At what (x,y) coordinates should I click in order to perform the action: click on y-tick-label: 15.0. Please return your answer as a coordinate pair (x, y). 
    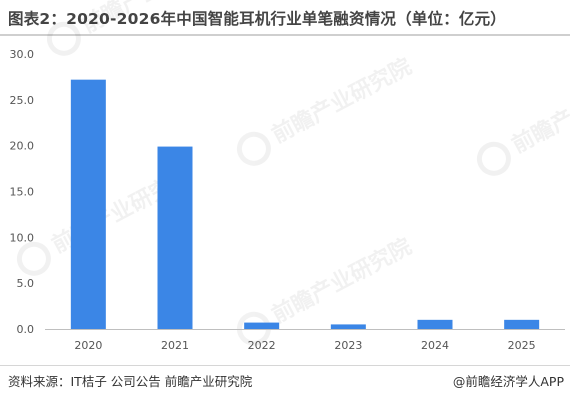
    Looking at the image, I should click on (22, 192).